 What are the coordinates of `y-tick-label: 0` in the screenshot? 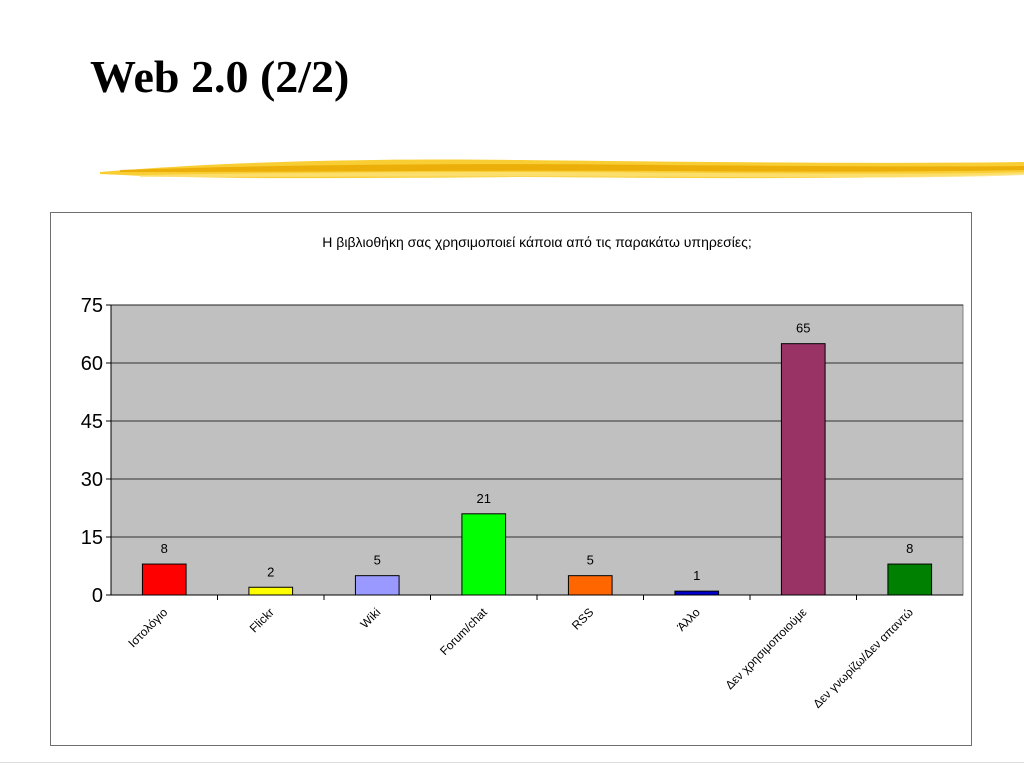 It's located at (97, 596).